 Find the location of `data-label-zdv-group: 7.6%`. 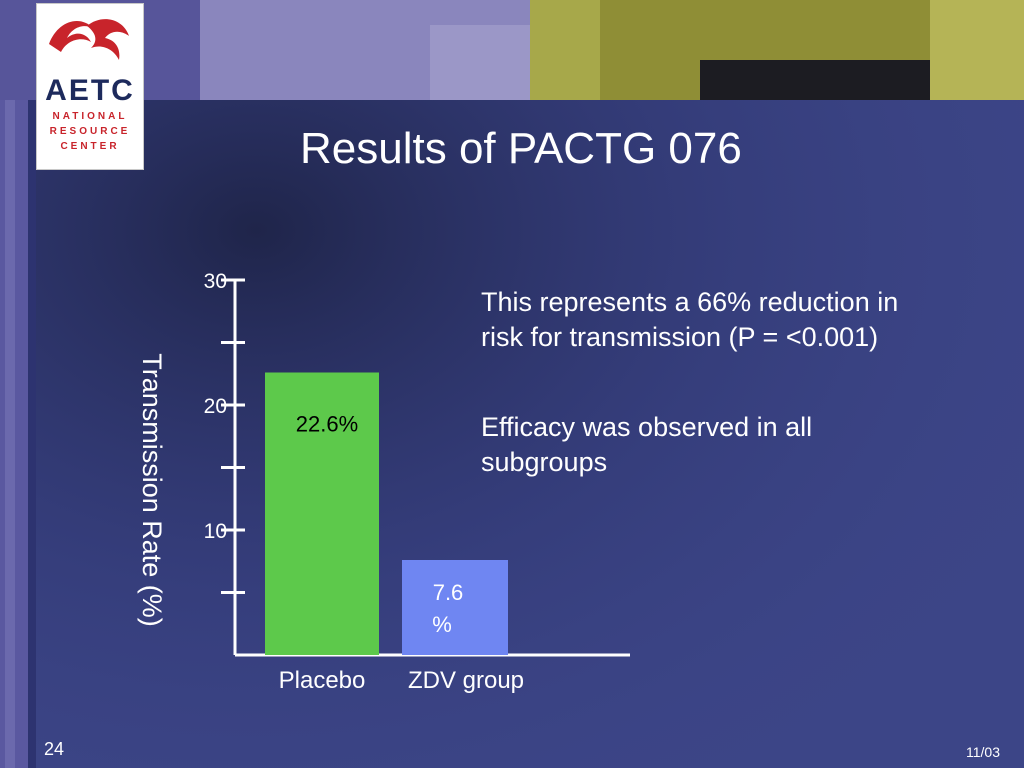

data-label-zdv-group: 7.6% is located at coordinates (447, 608).